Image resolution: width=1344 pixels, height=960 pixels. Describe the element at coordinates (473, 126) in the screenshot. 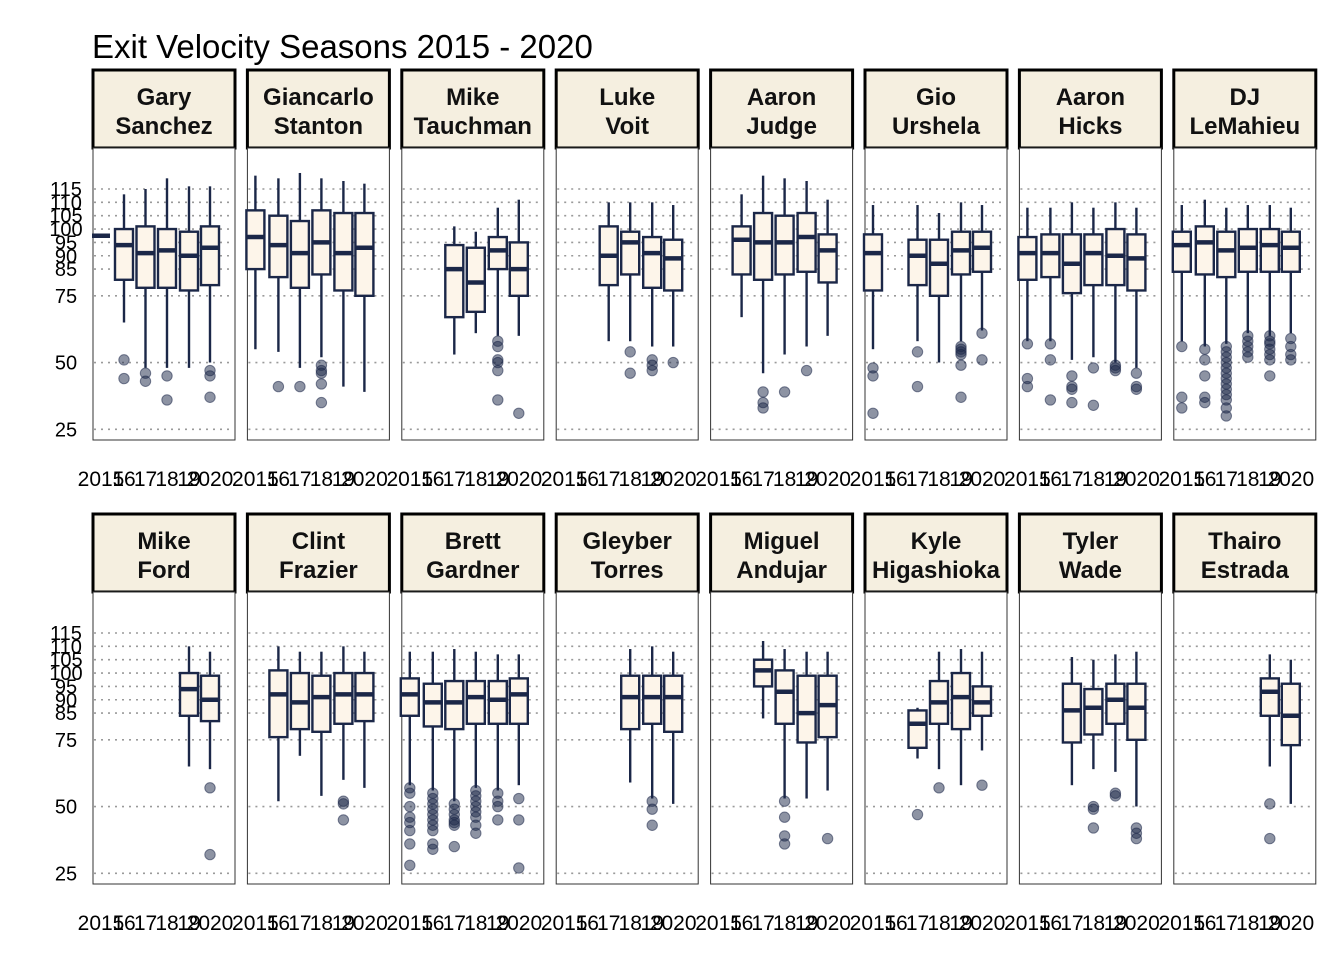

I see `strip-label: Tauchman` at that location.